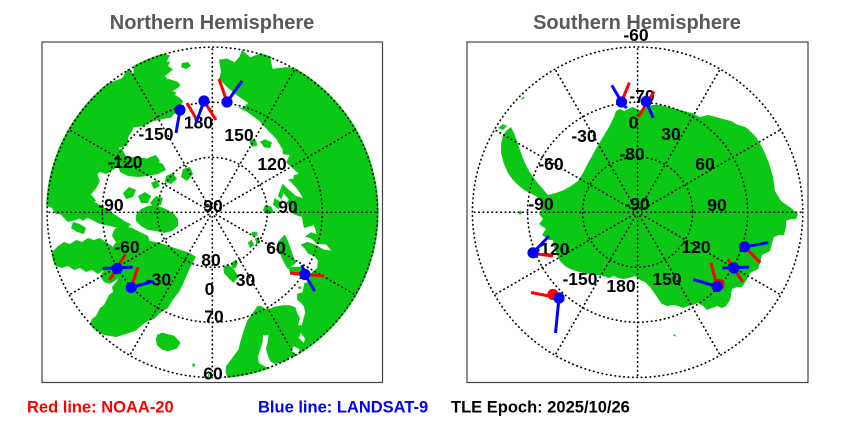 The image size is (850, 425). I want to click on svg-text: Southern Hemisphere, so click(637, 23).